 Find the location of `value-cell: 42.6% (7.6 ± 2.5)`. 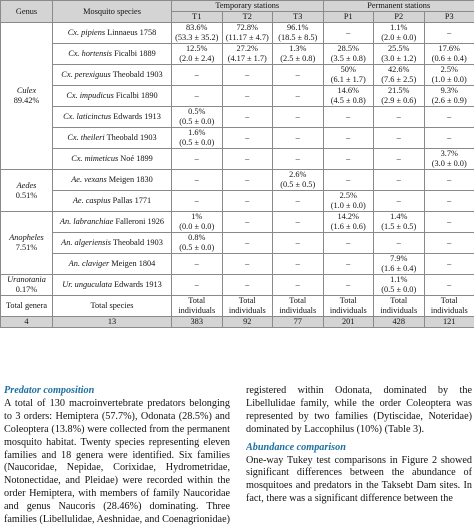

value-cell: 42.6% (7.6 ± 2.5) is located at coordinates (399, 75).